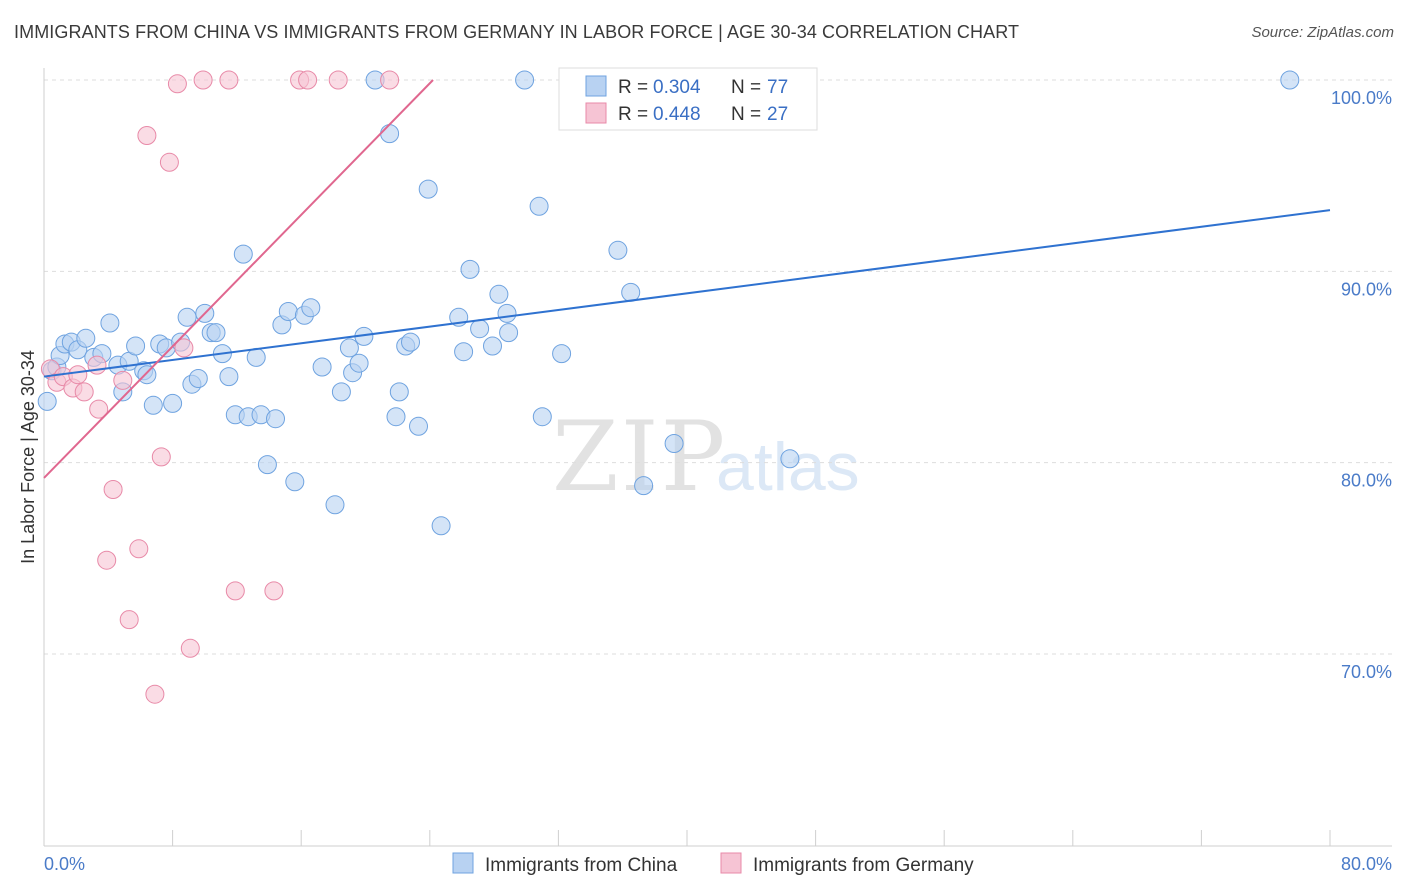 The image size is (1406, 892). Describe the element at coordinates (746, 87) in the screenshot. I see `legend-china-n-label: N =` at that location.